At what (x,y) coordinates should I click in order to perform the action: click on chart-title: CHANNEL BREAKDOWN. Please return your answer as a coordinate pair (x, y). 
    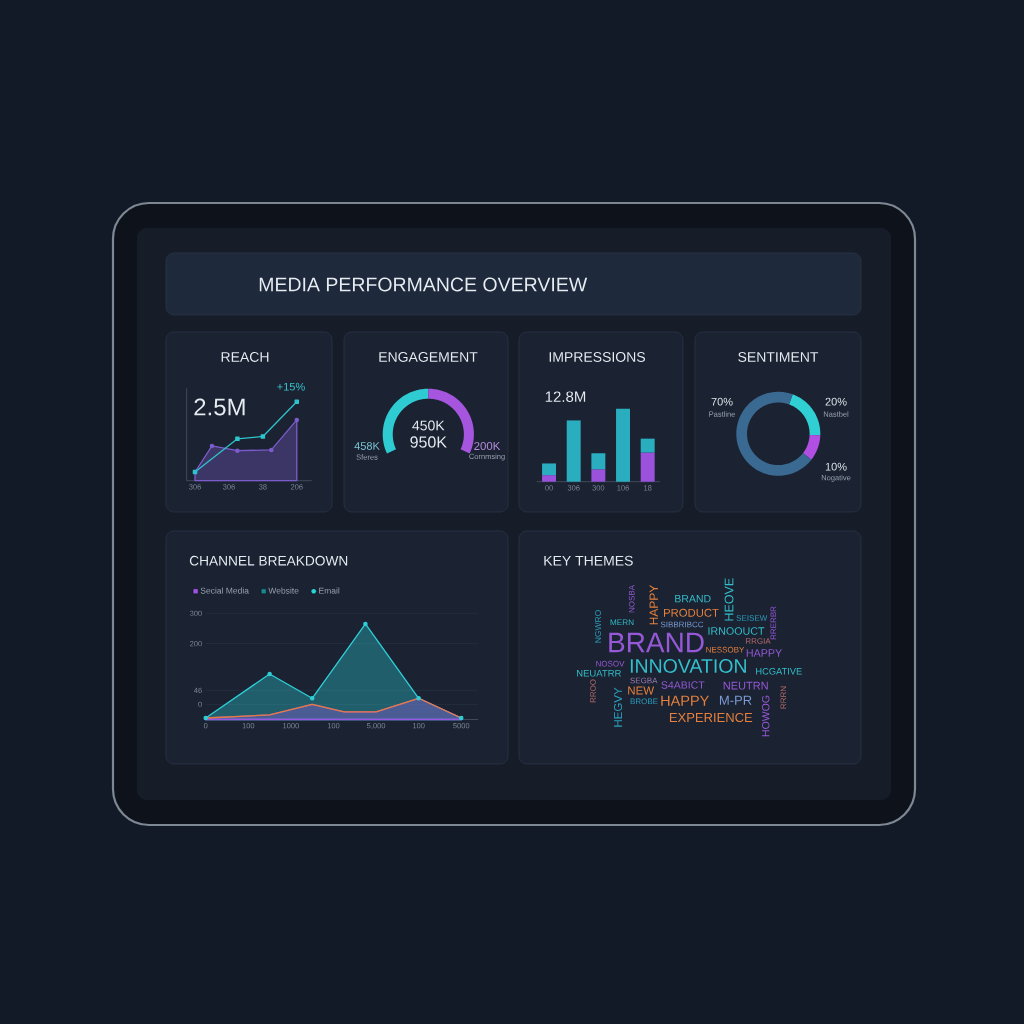
    Looking at the image, I should click on (268, 560).